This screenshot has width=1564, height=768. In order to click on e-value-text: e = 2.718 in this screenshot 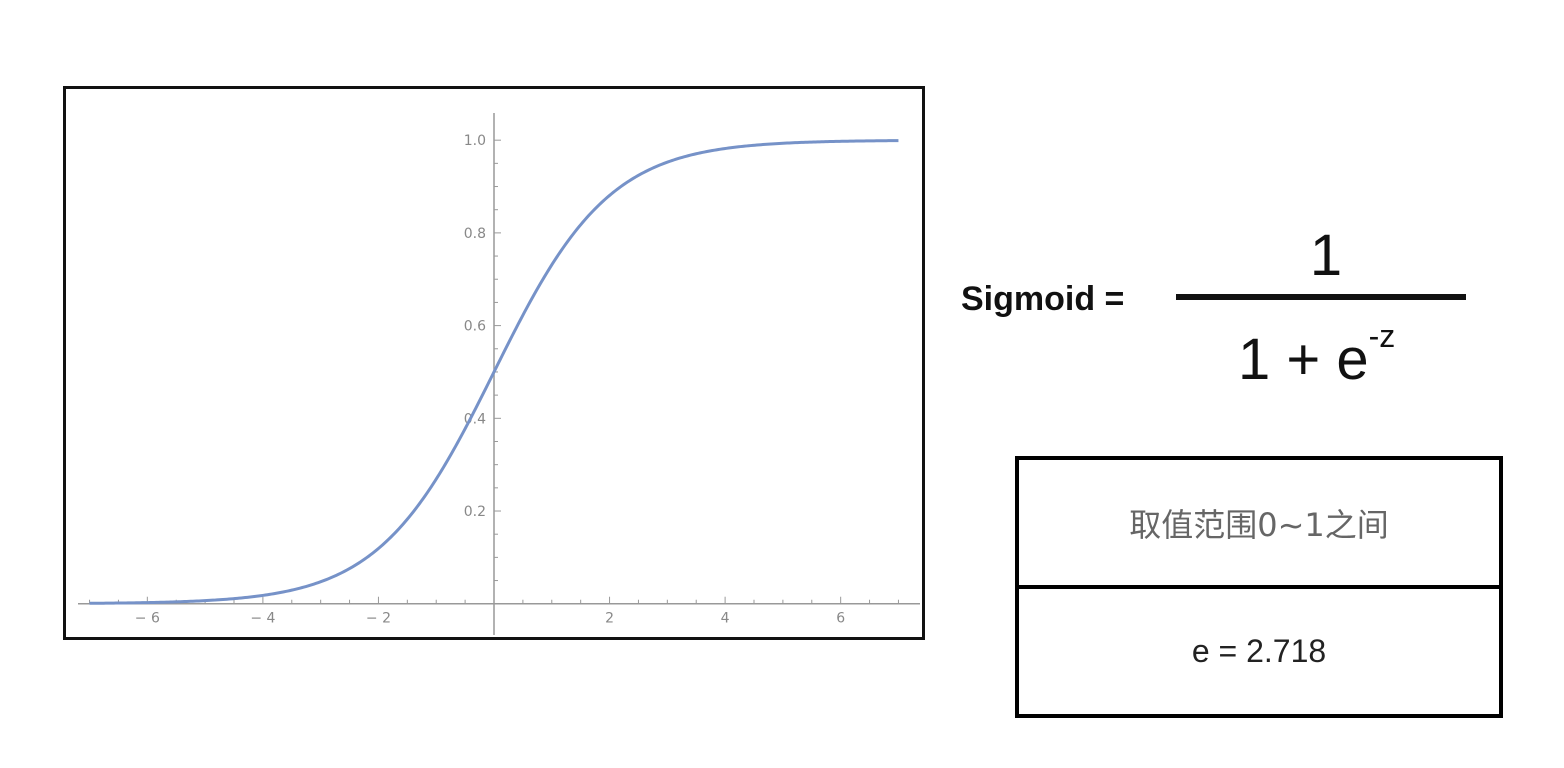, I will do `click(1259, 651)`.